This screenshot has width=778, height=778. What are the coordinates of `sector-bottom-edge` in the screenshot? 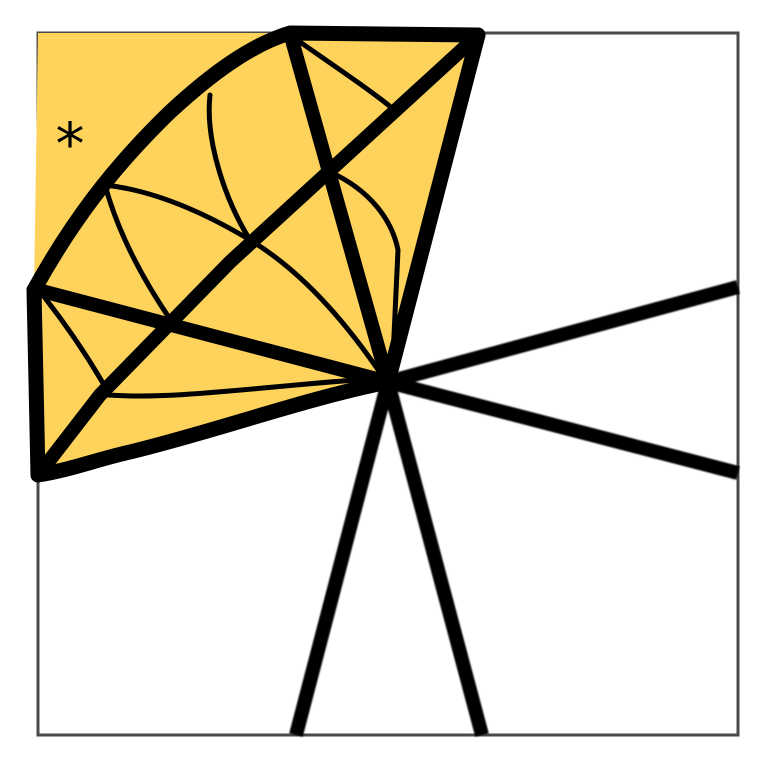 It's located at (213, 428).